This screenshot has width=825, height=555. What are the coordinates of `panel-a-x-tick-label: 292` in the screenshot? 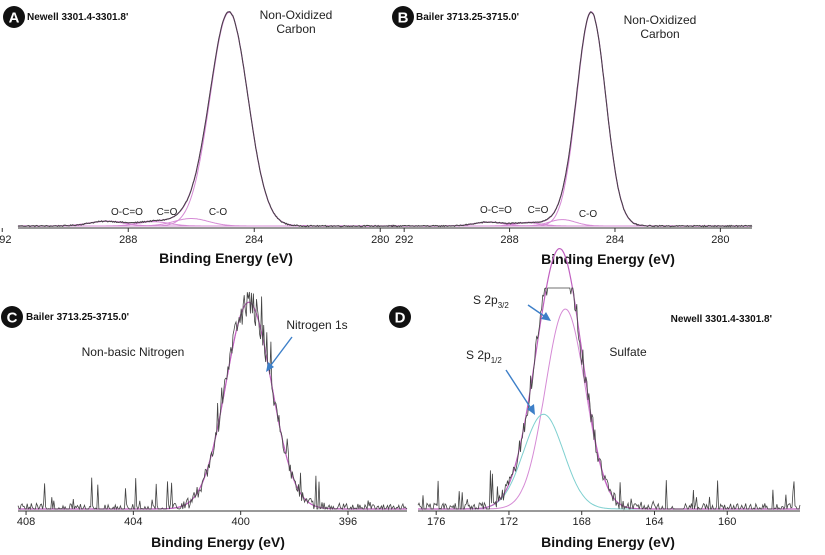 It's located at (5, 240).